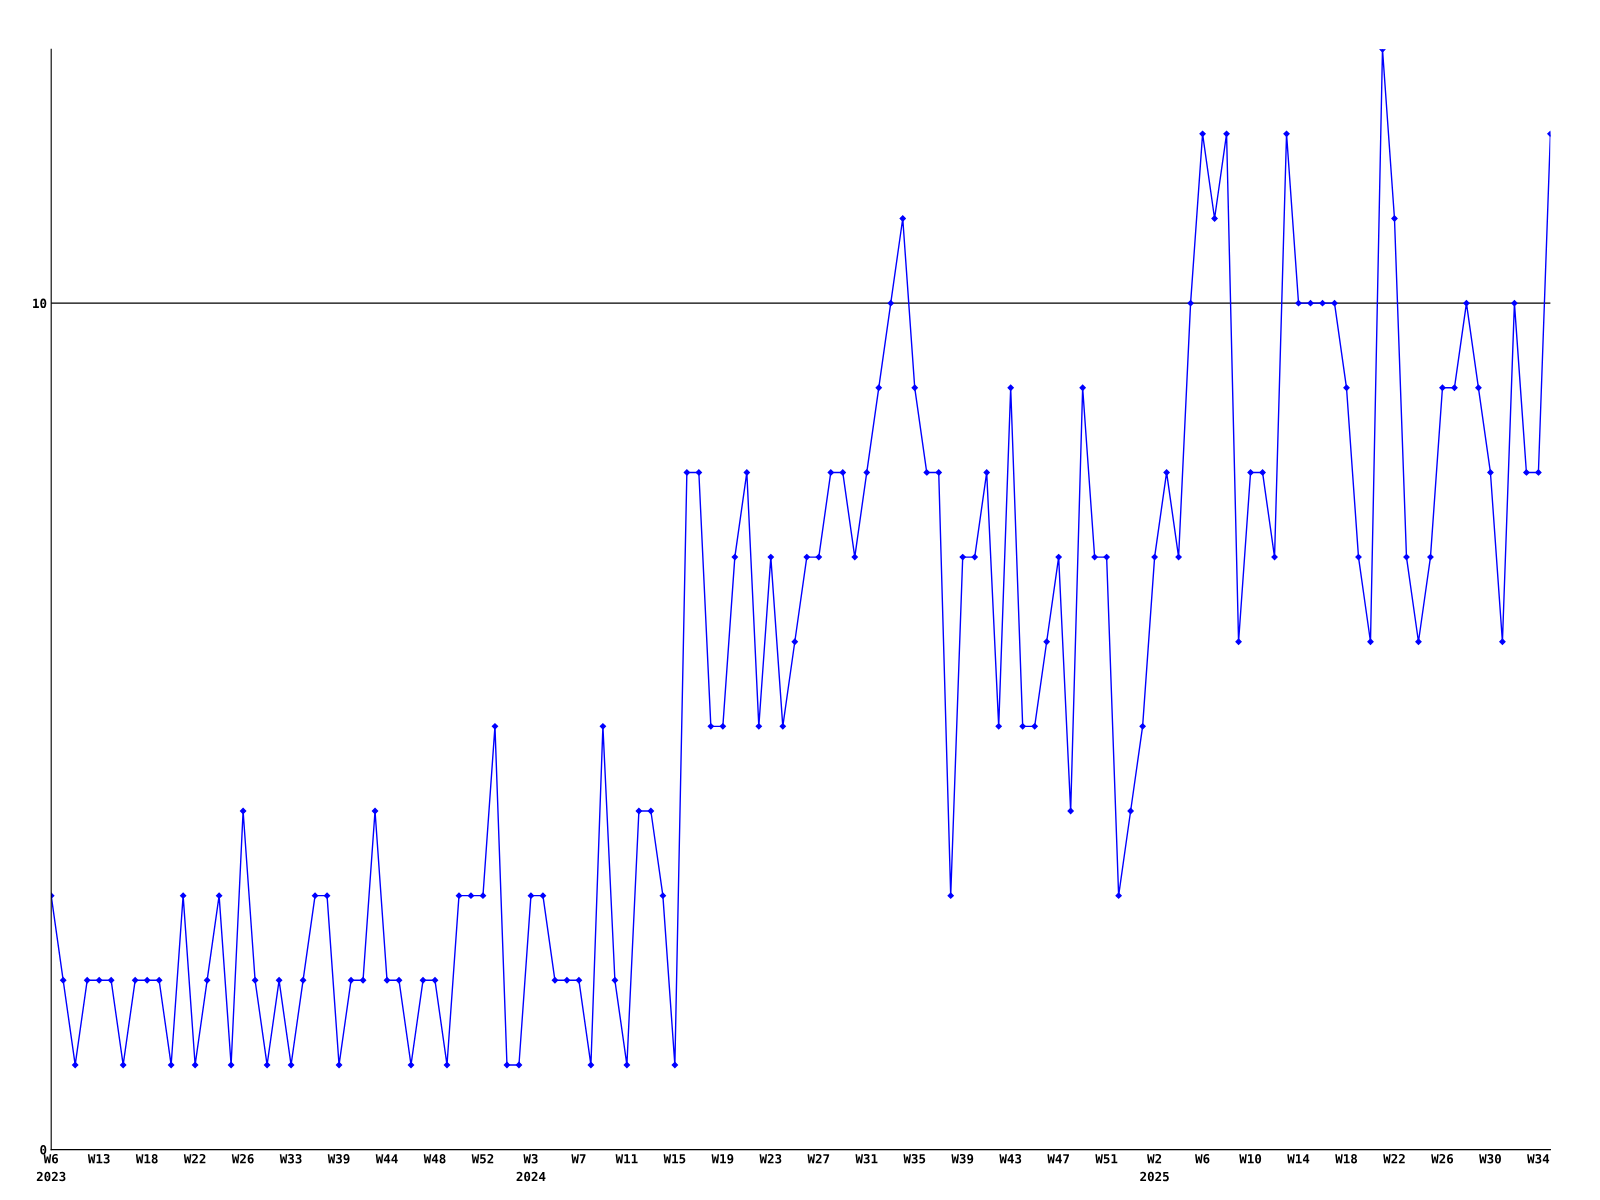 The height and width of the screenshot is (1200, 1600). What do you see at coordinates (1250, 1158) in the screenshot?
I see `x-tick-label: W10` at bounding box center [1250, 1158].